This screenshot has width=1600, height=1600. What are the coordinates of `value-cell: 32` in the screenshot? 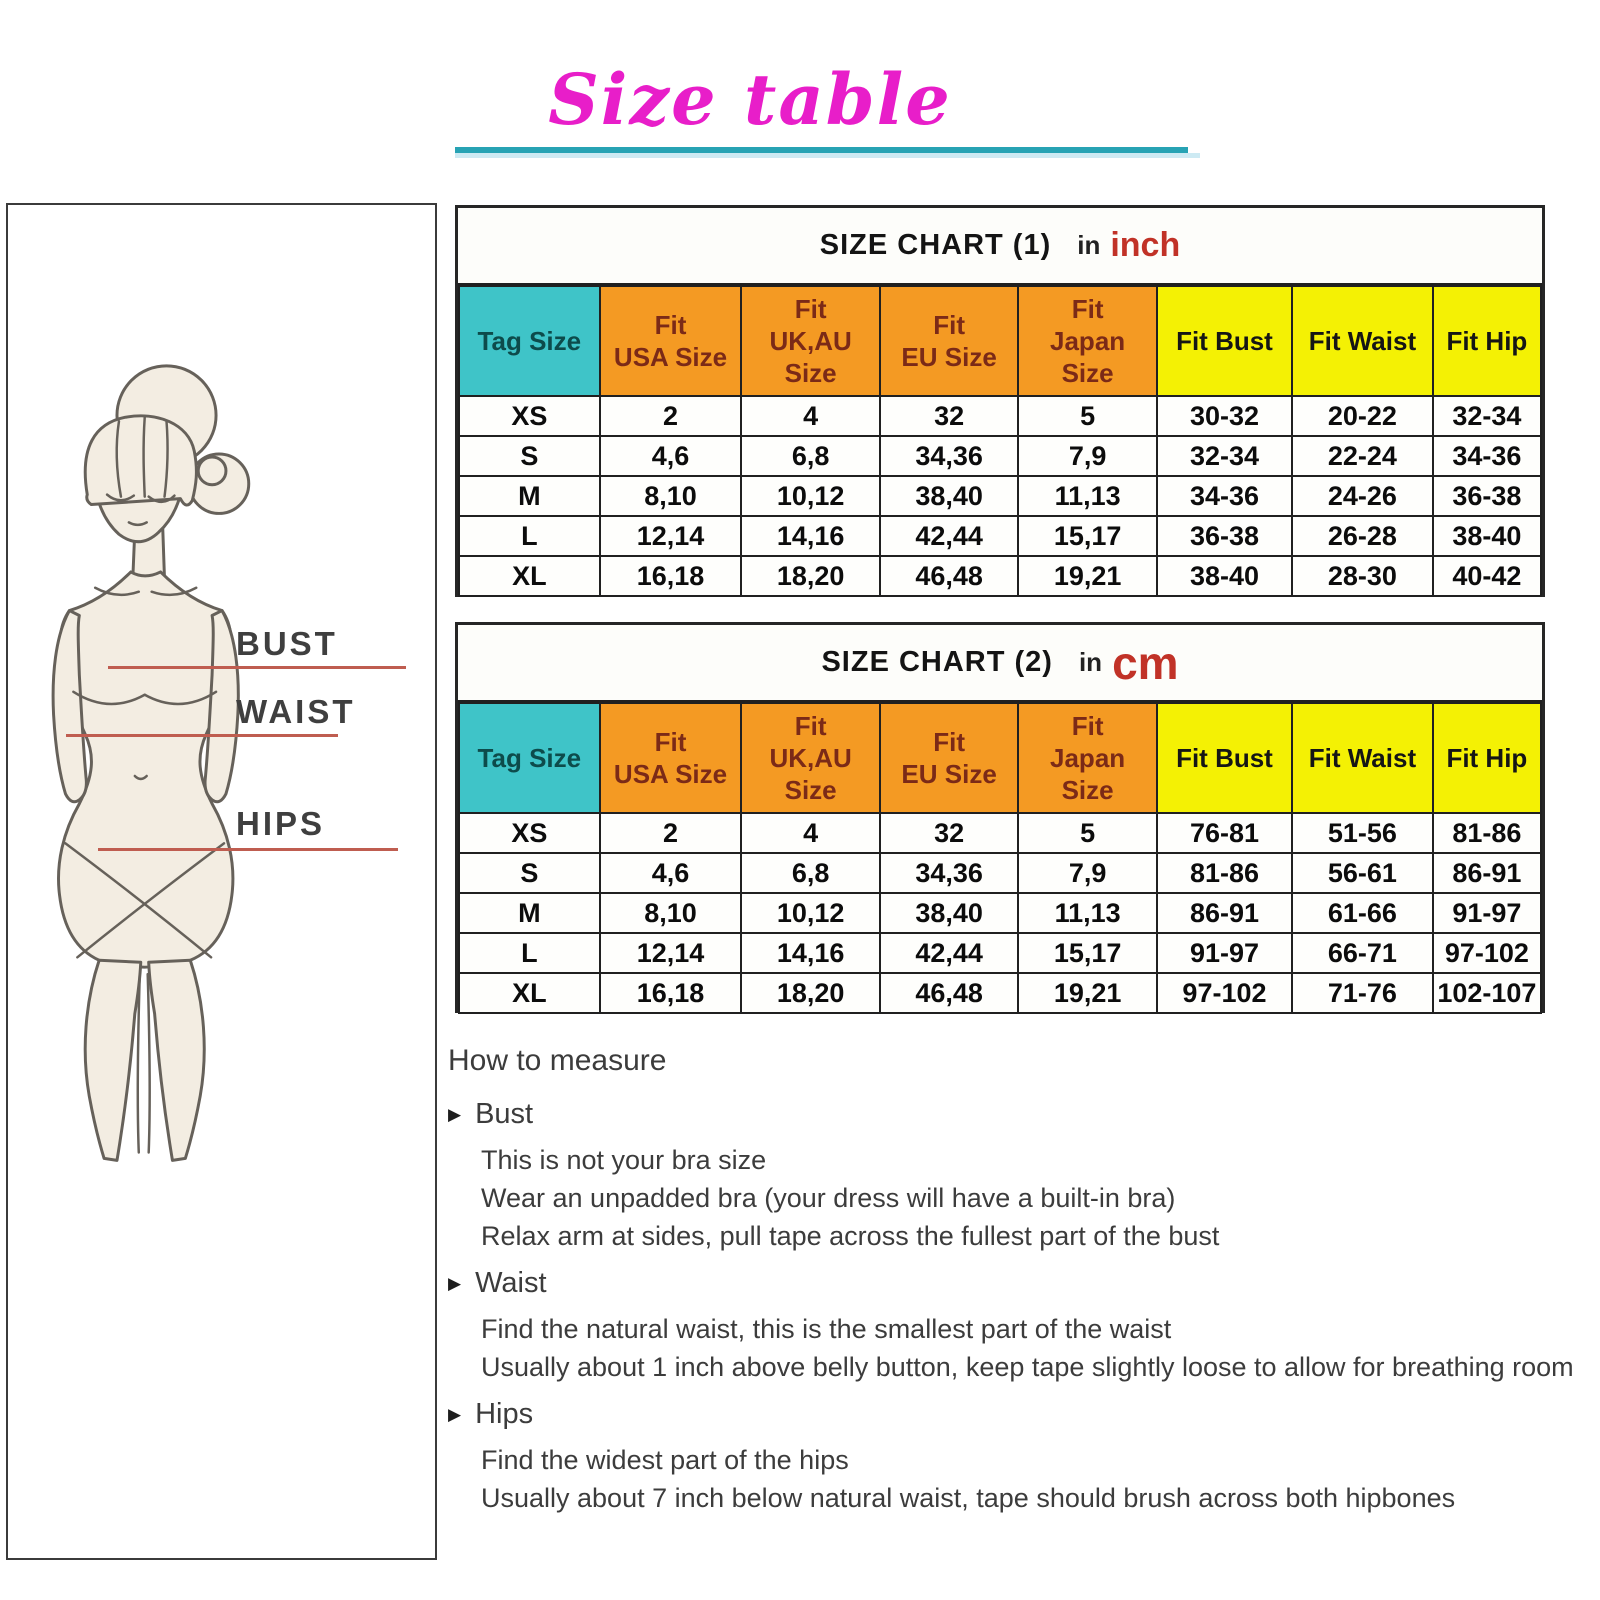 It's located at (949, 833).